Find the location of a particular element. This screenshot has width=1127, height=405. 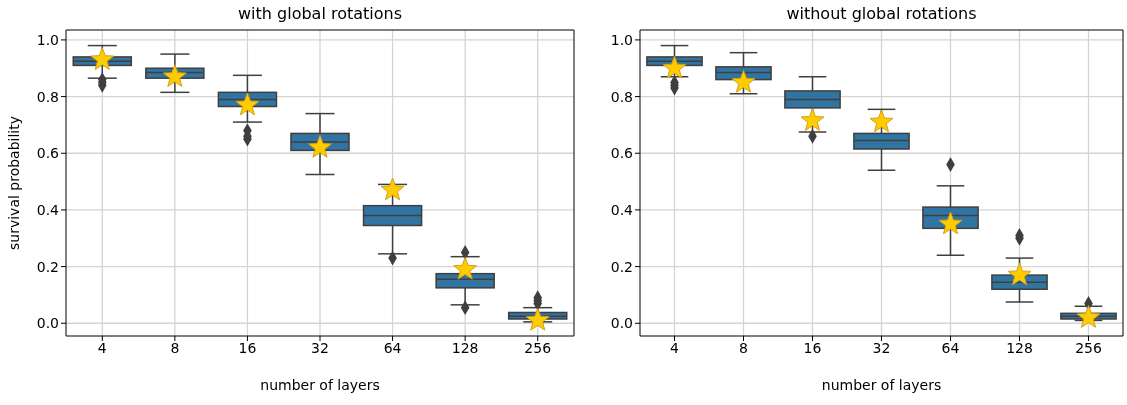

chart-title: without global rotations is located at coordinates (881, 14).